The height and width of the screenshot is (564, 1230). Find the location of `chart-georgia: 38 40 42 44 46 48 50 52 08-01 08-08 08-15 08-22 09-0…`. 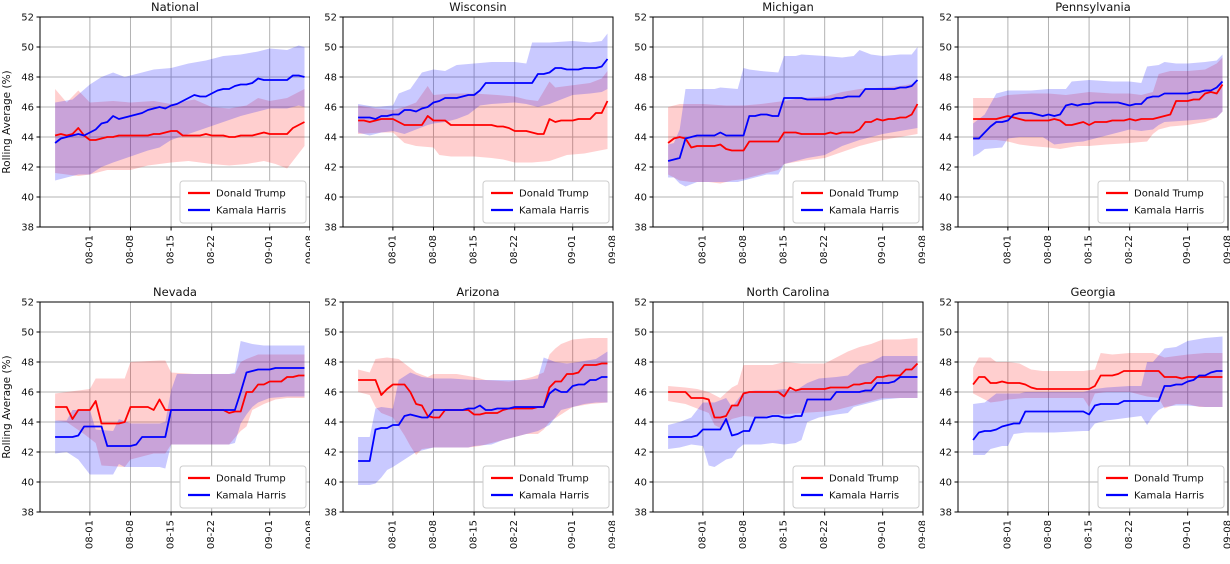

chart-georgia: 38 40 42 44 46 48 50 52 08-01 08-08 08-15 08-22 09-0… is located at coordinates (1077, 424).